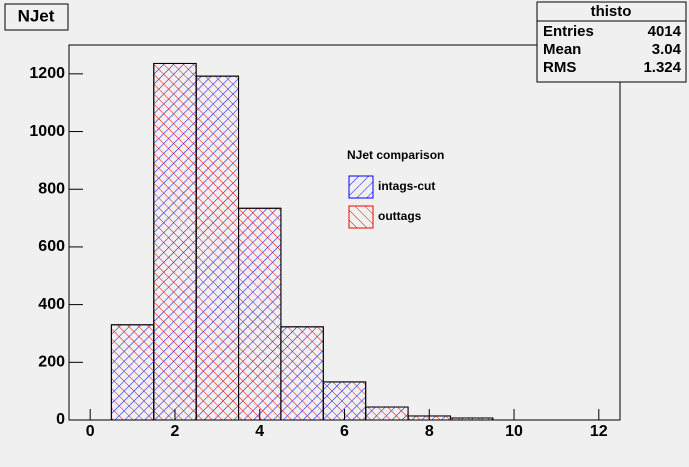  What do you see at coordinates (667, 49) in the screenshot?
I see `stats-value: 3.04` at bounding box center [667, 49].